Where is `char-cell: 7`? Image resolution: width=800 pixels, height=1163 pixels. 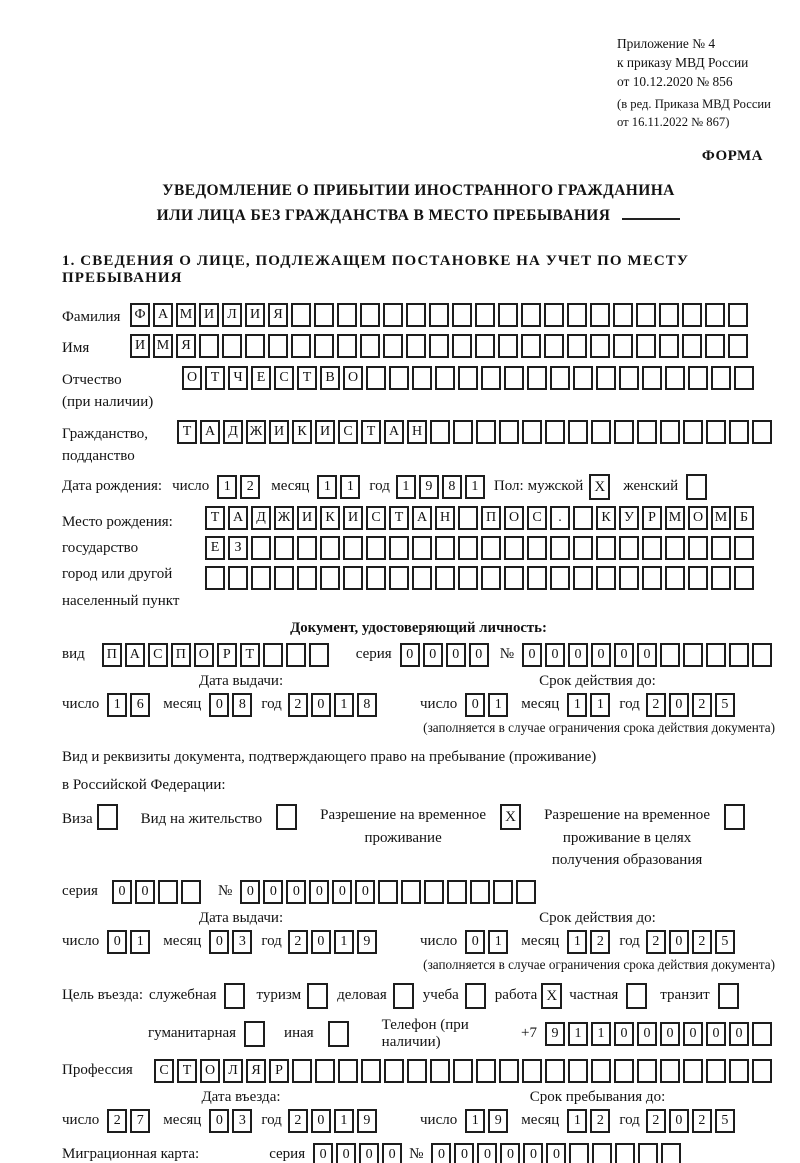 char-cell: 7 is located at coordinates (140, 1120).